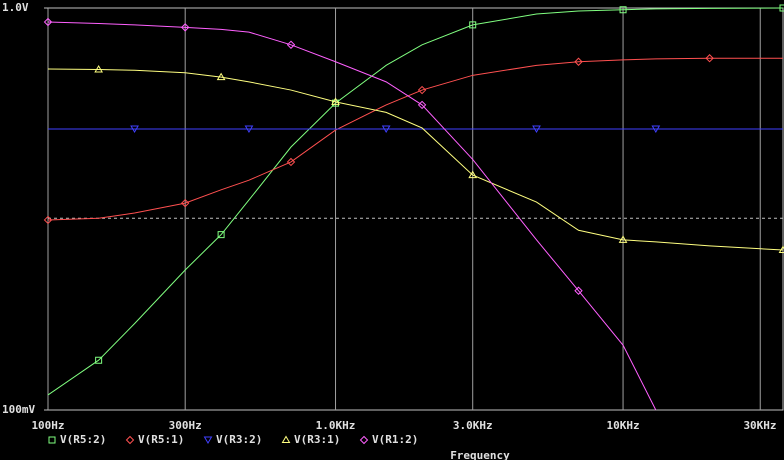 This screenshot has width=784, height=460. I want to click on legend-label: V(R3:2), so click(239, 439).